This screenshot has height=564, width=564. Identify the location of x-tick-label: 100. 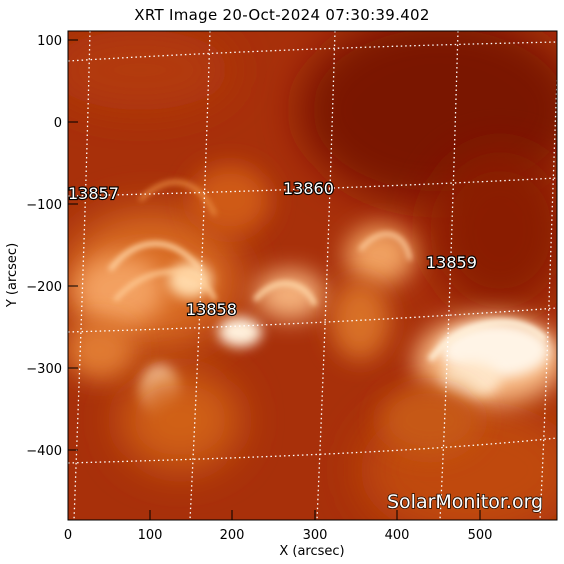
(150, 535).